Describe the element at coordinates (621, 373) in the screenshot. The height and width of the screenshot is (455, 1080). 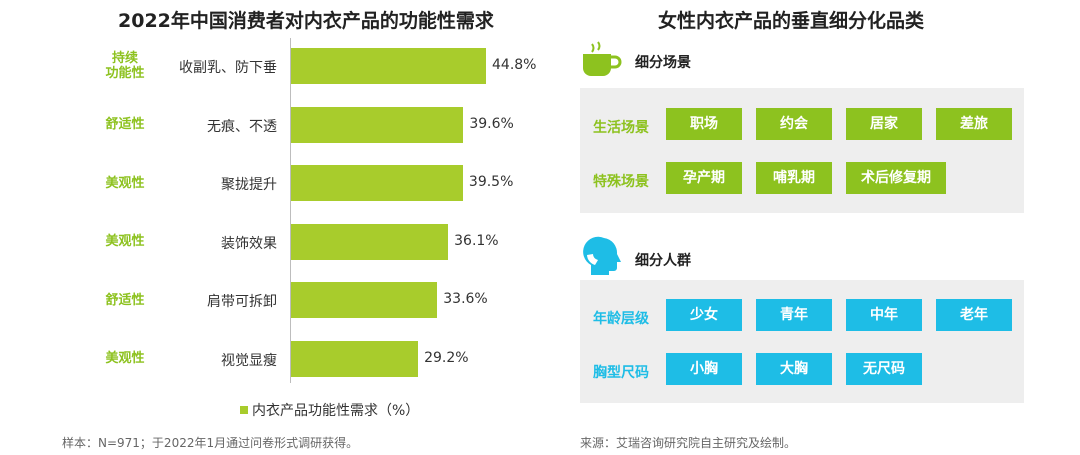
I see `row-label-size: 胸型尺码` at that location.